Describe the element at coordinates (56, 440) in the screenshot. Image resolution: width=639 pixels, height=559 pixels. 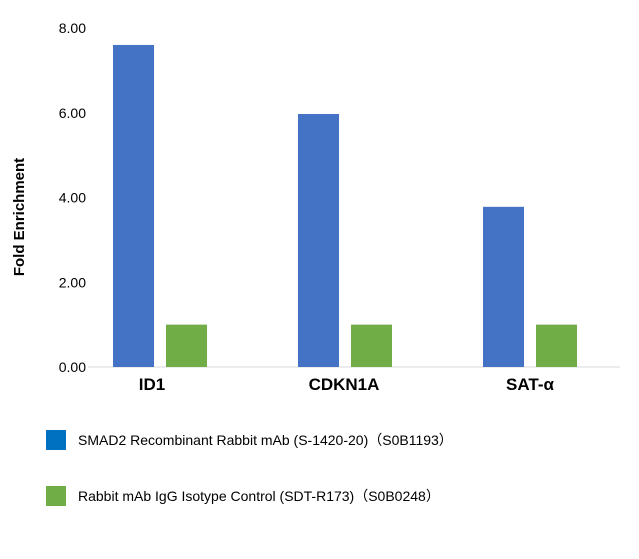
I see `legend-swatch-blue` at that location.